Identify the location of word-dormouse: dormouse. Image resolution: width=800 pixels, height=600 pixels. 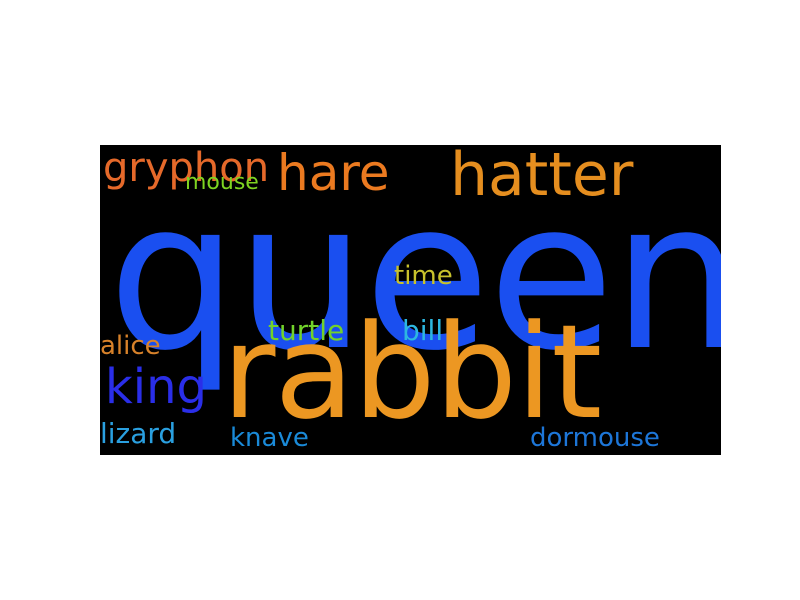
(595, 438).